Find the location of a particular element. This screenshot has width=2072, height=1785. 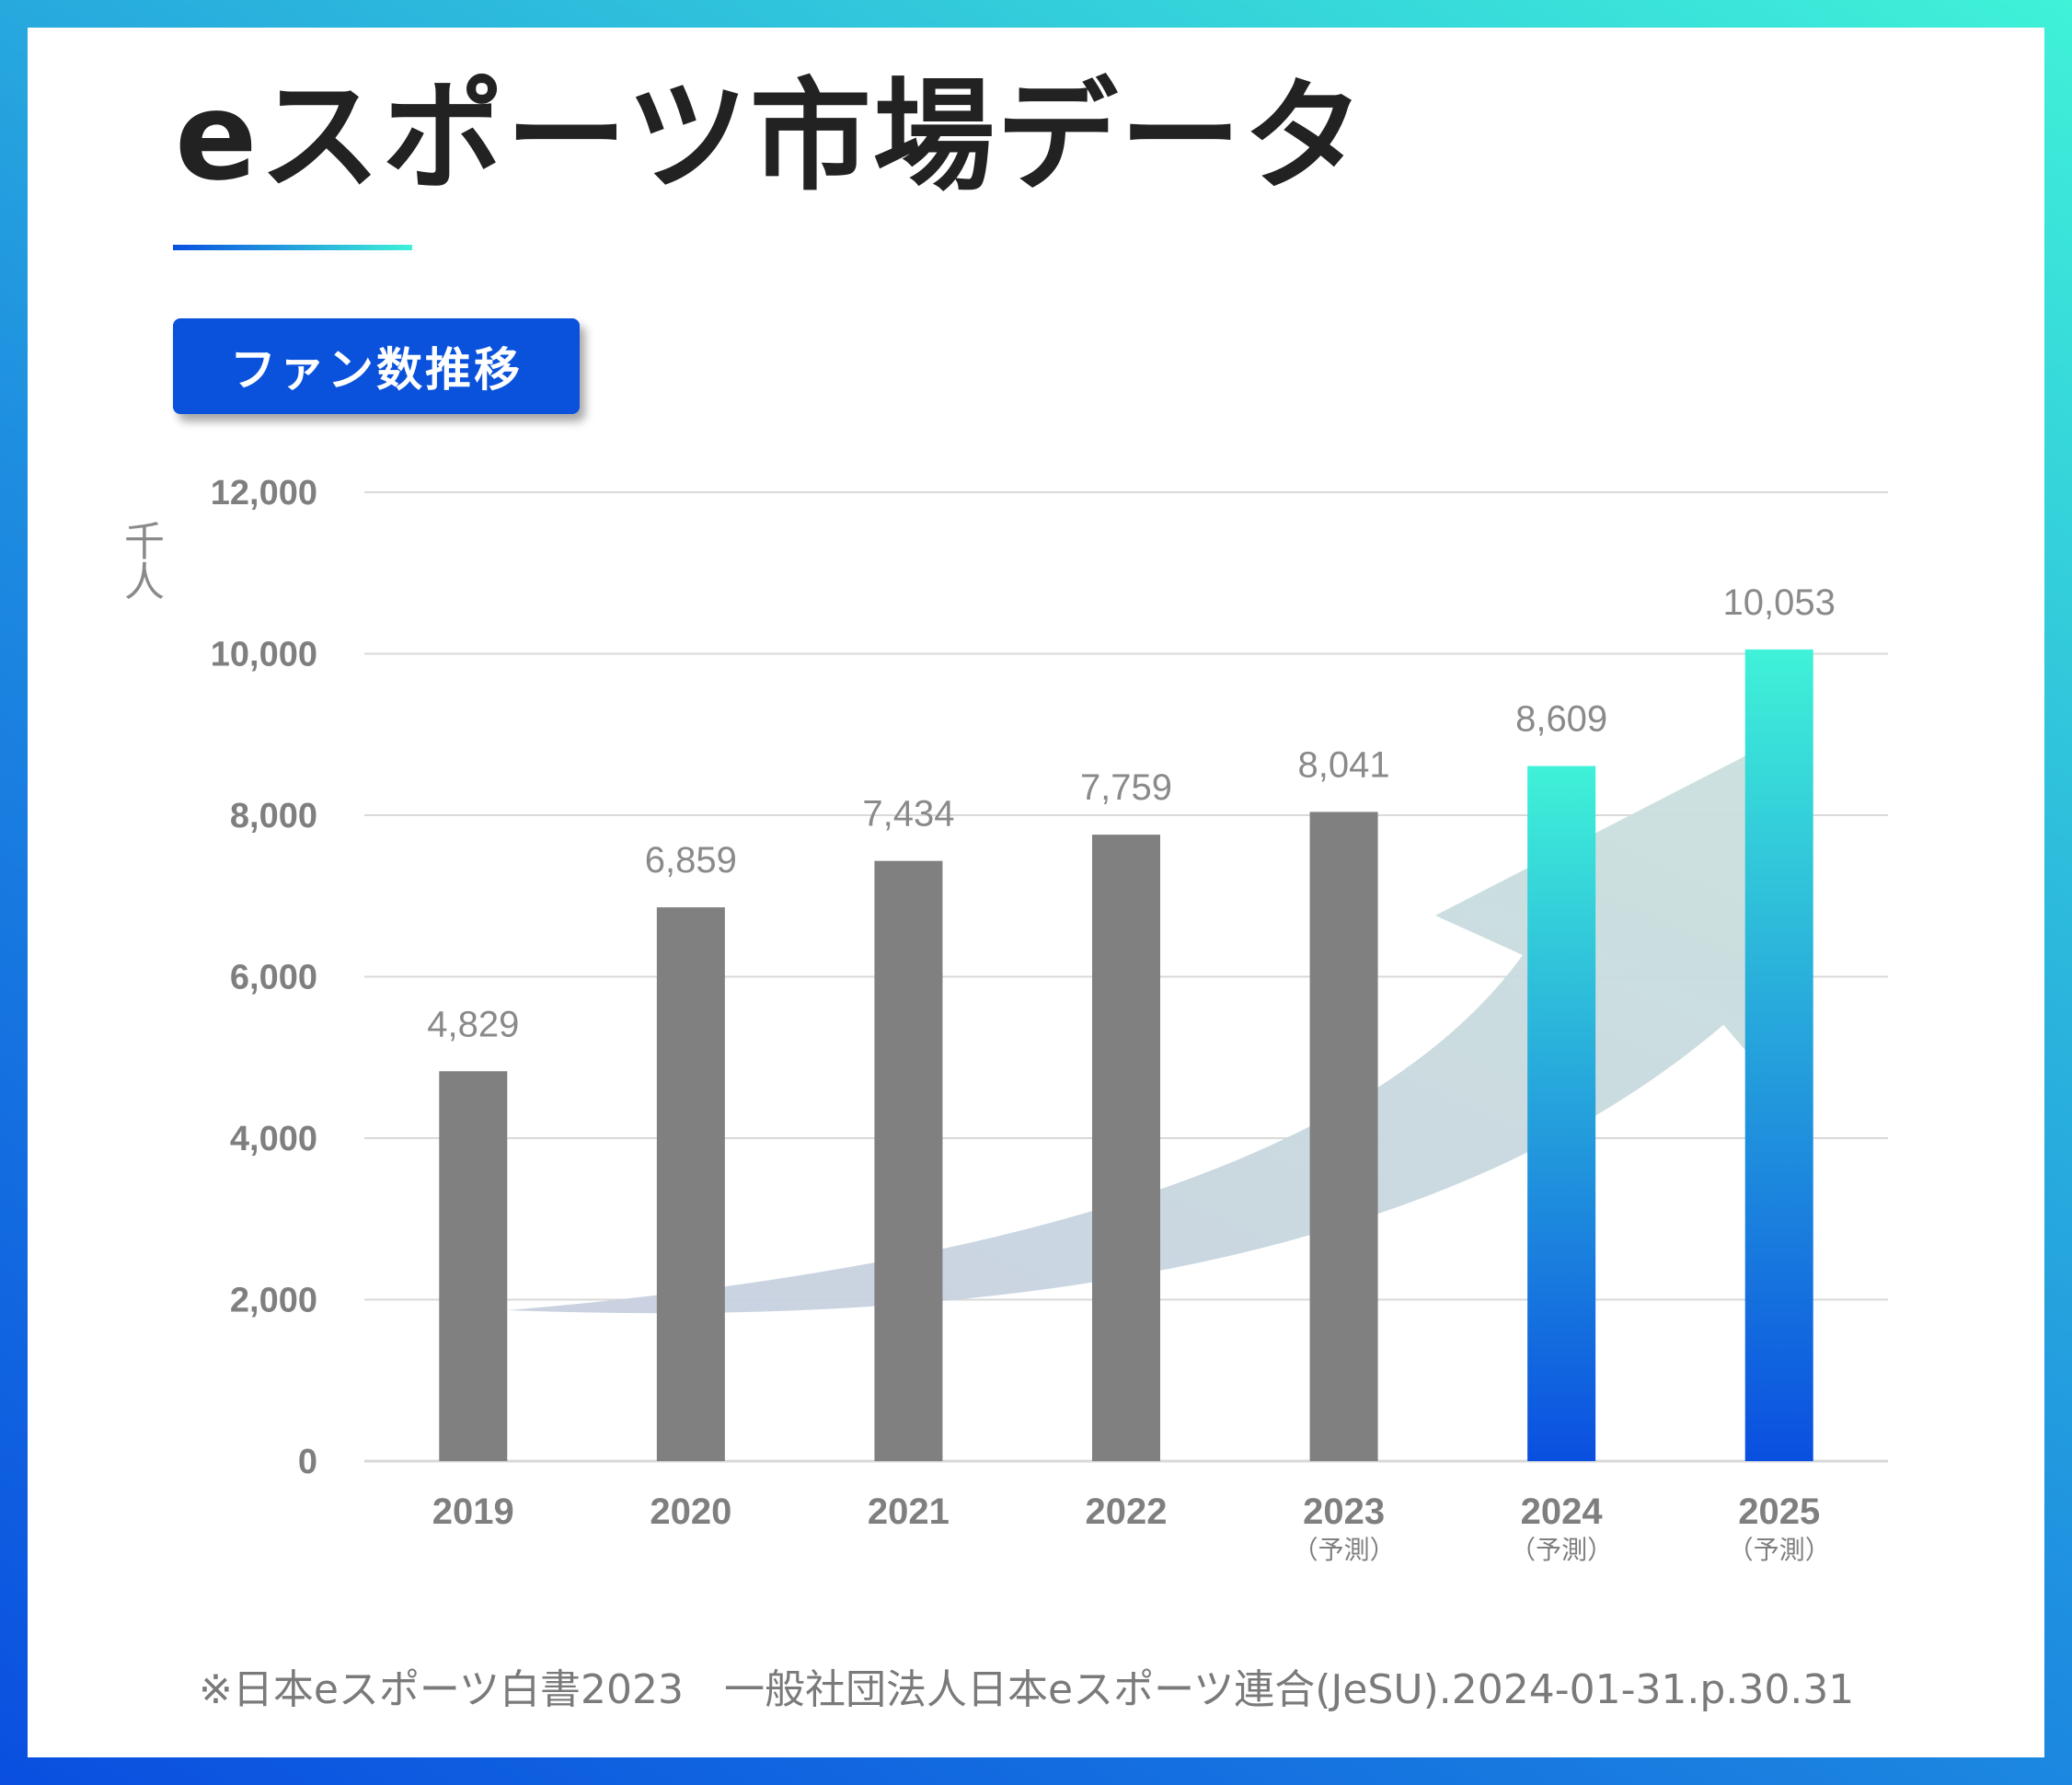

data-label: 10,053 is located at coordinates (1779, 602).